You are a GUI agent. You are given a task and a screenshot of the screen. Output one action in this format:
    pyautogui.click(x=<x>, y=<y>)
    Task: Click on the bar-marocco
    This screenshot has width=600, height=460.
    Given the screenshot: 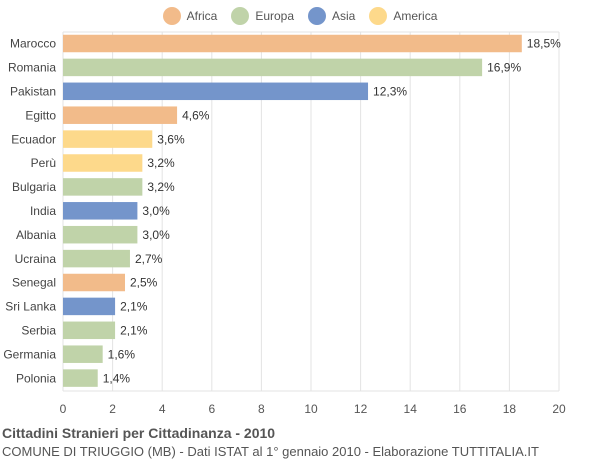 What is the action you would take?
    pyautogui.click(x=292, y=43)
    